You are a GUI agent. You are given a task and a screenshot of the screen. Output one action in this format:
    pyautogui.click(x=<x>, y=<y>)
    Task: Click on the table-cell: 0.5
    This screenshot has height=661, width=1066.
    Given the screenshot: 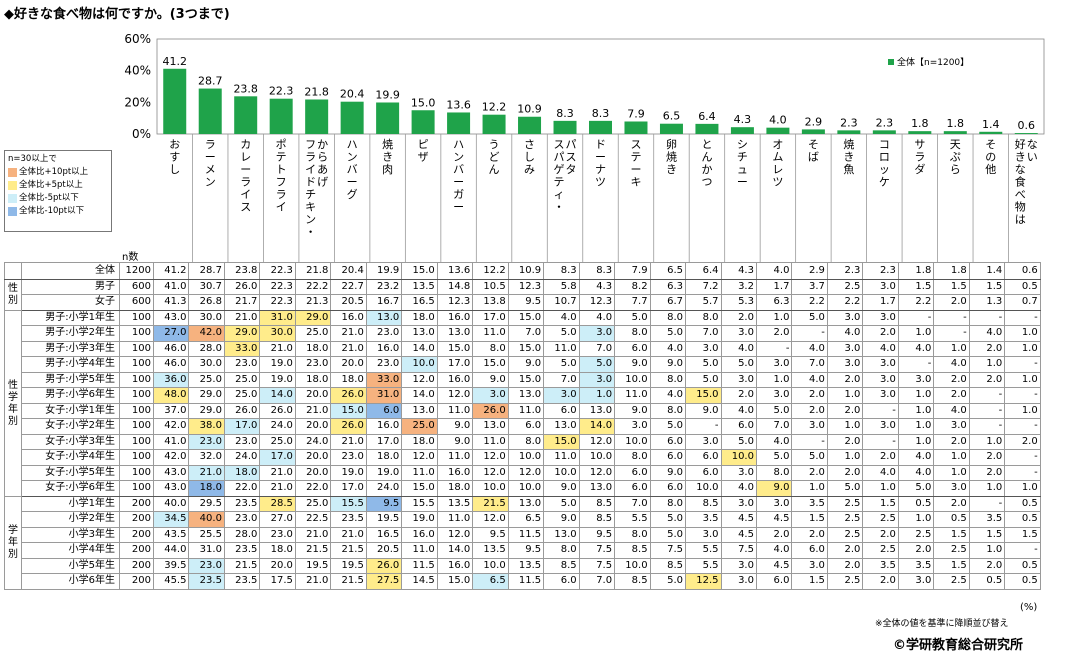 What is the action you would take?
    pyautogui.click(x=987, y=581)
    